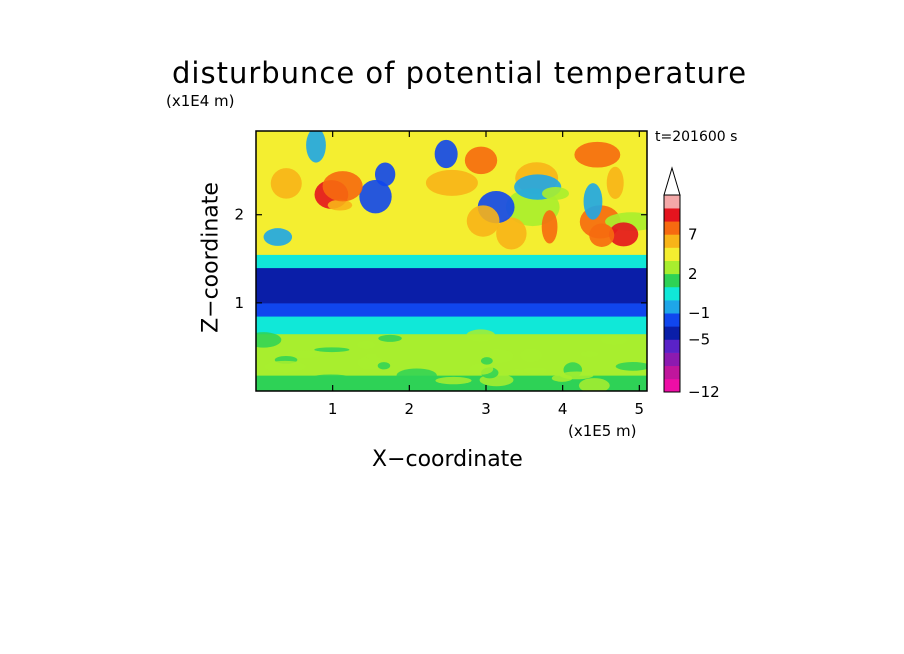 The height and width of the screenshot is (654, 904). I want to click on x-tick-label: 2, so click(410, 409).